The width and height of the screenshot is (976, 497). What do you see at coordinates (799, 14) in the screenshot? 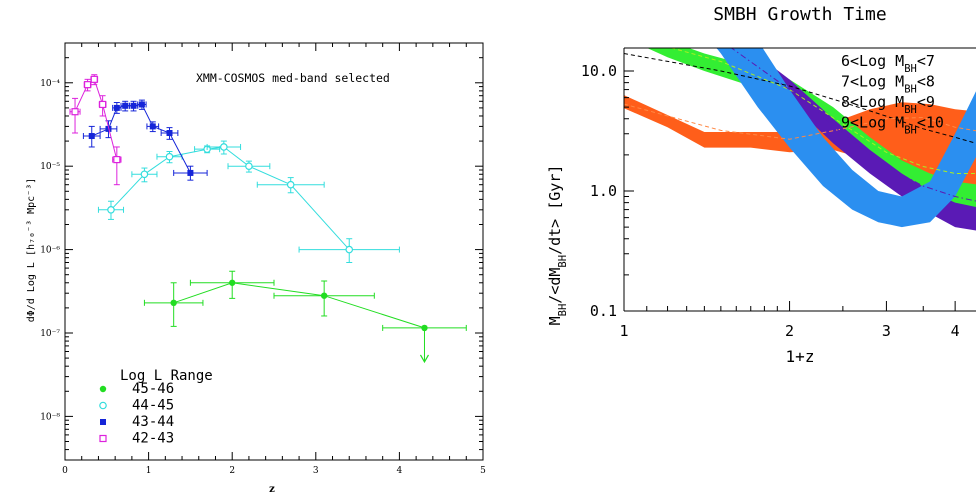
I see `right-title: SMBH Growth Time` at bounding box center [799, 14].